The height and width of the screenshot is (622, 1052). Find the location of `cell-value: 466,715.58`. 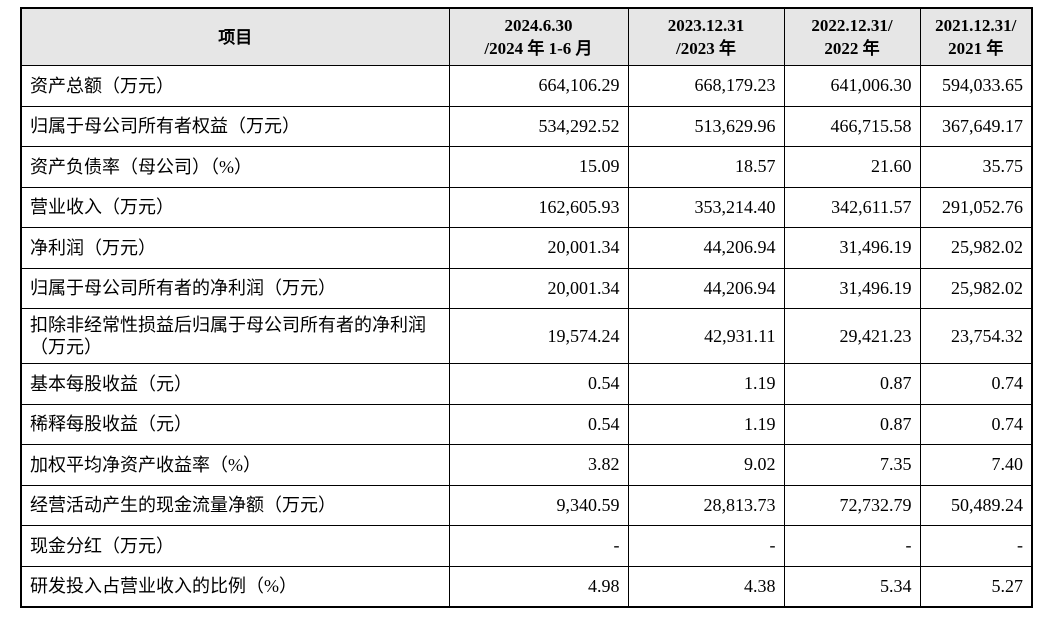

cell-value: 466,715.58 is located at coordinates (852, 126).